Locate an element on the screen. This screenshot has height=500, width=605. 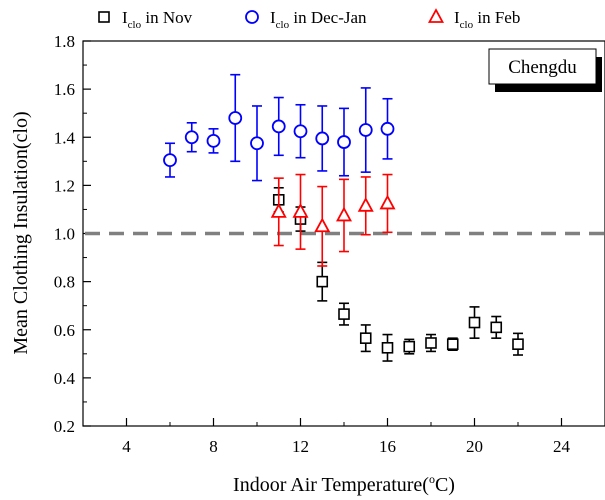
x-tick-label: 24 is located at coordinates (562, 446).